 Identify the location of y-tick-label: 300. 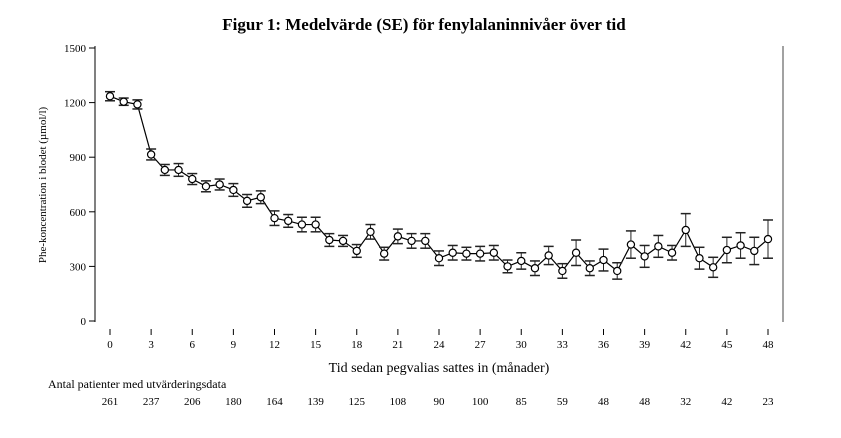
(78, 267).